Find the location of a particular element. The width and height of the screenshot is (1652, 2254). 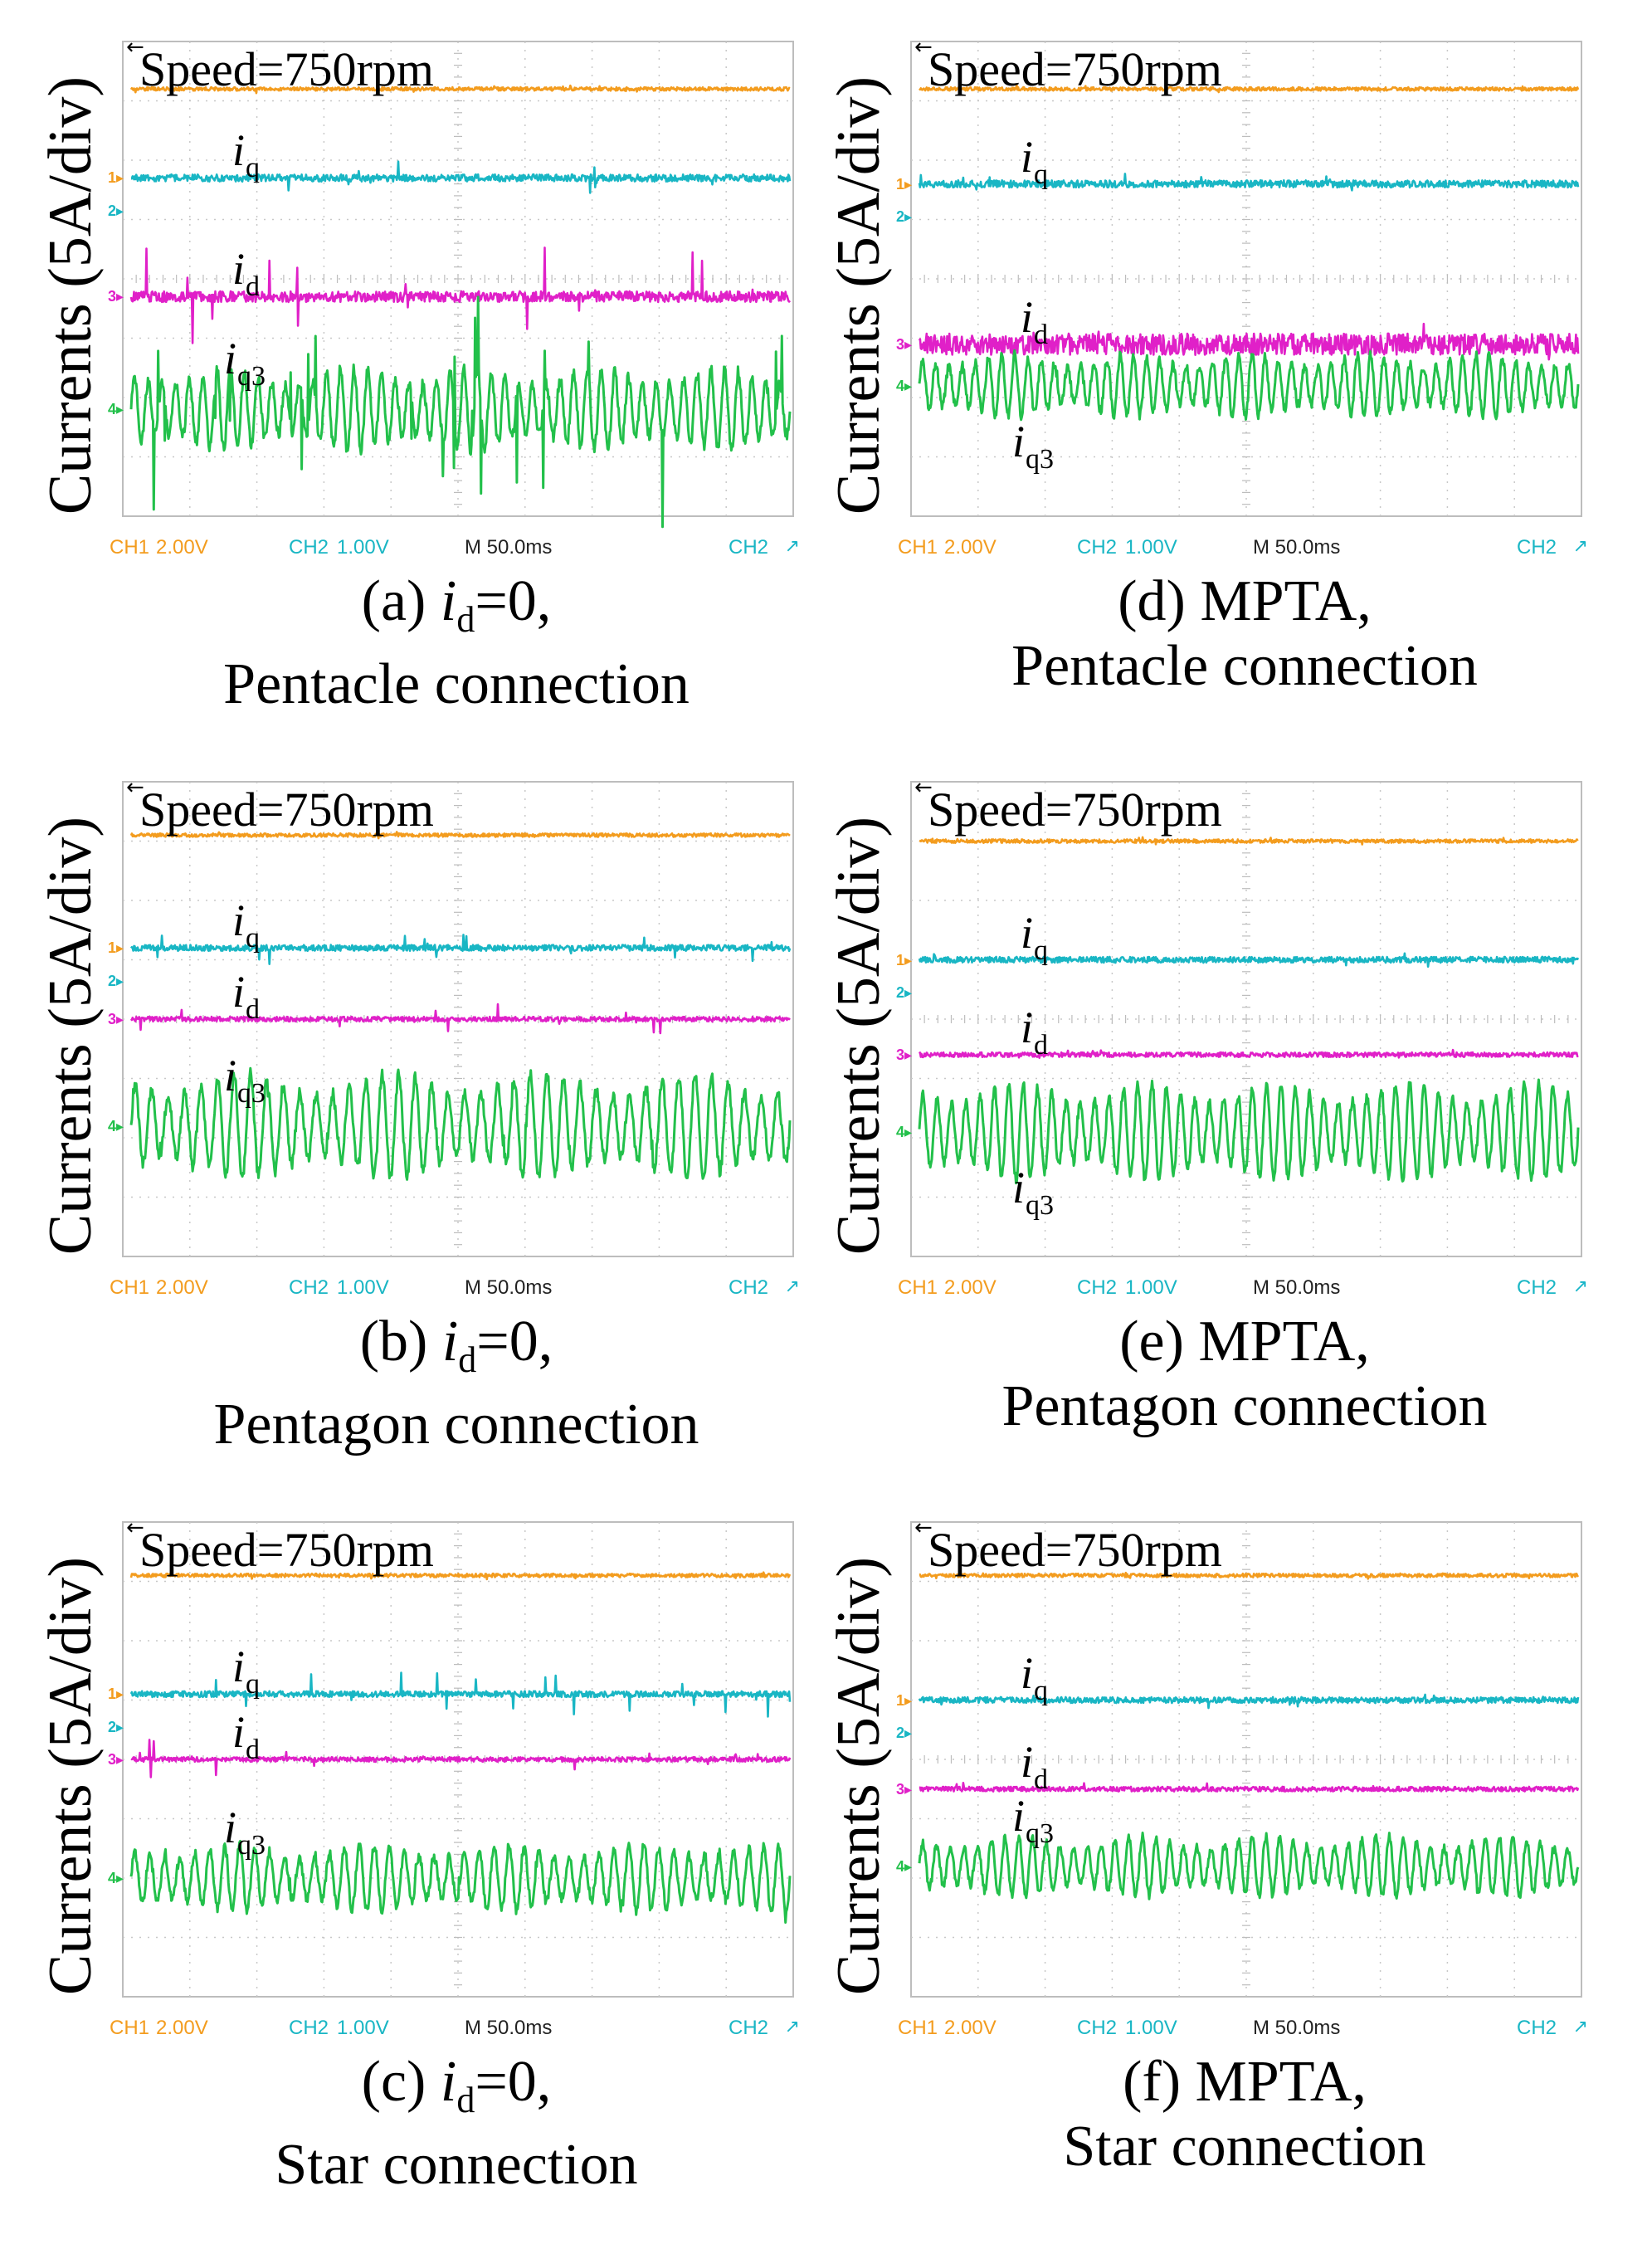

caption-line-1: (a) id=0, is located at coordinates (457, 611).